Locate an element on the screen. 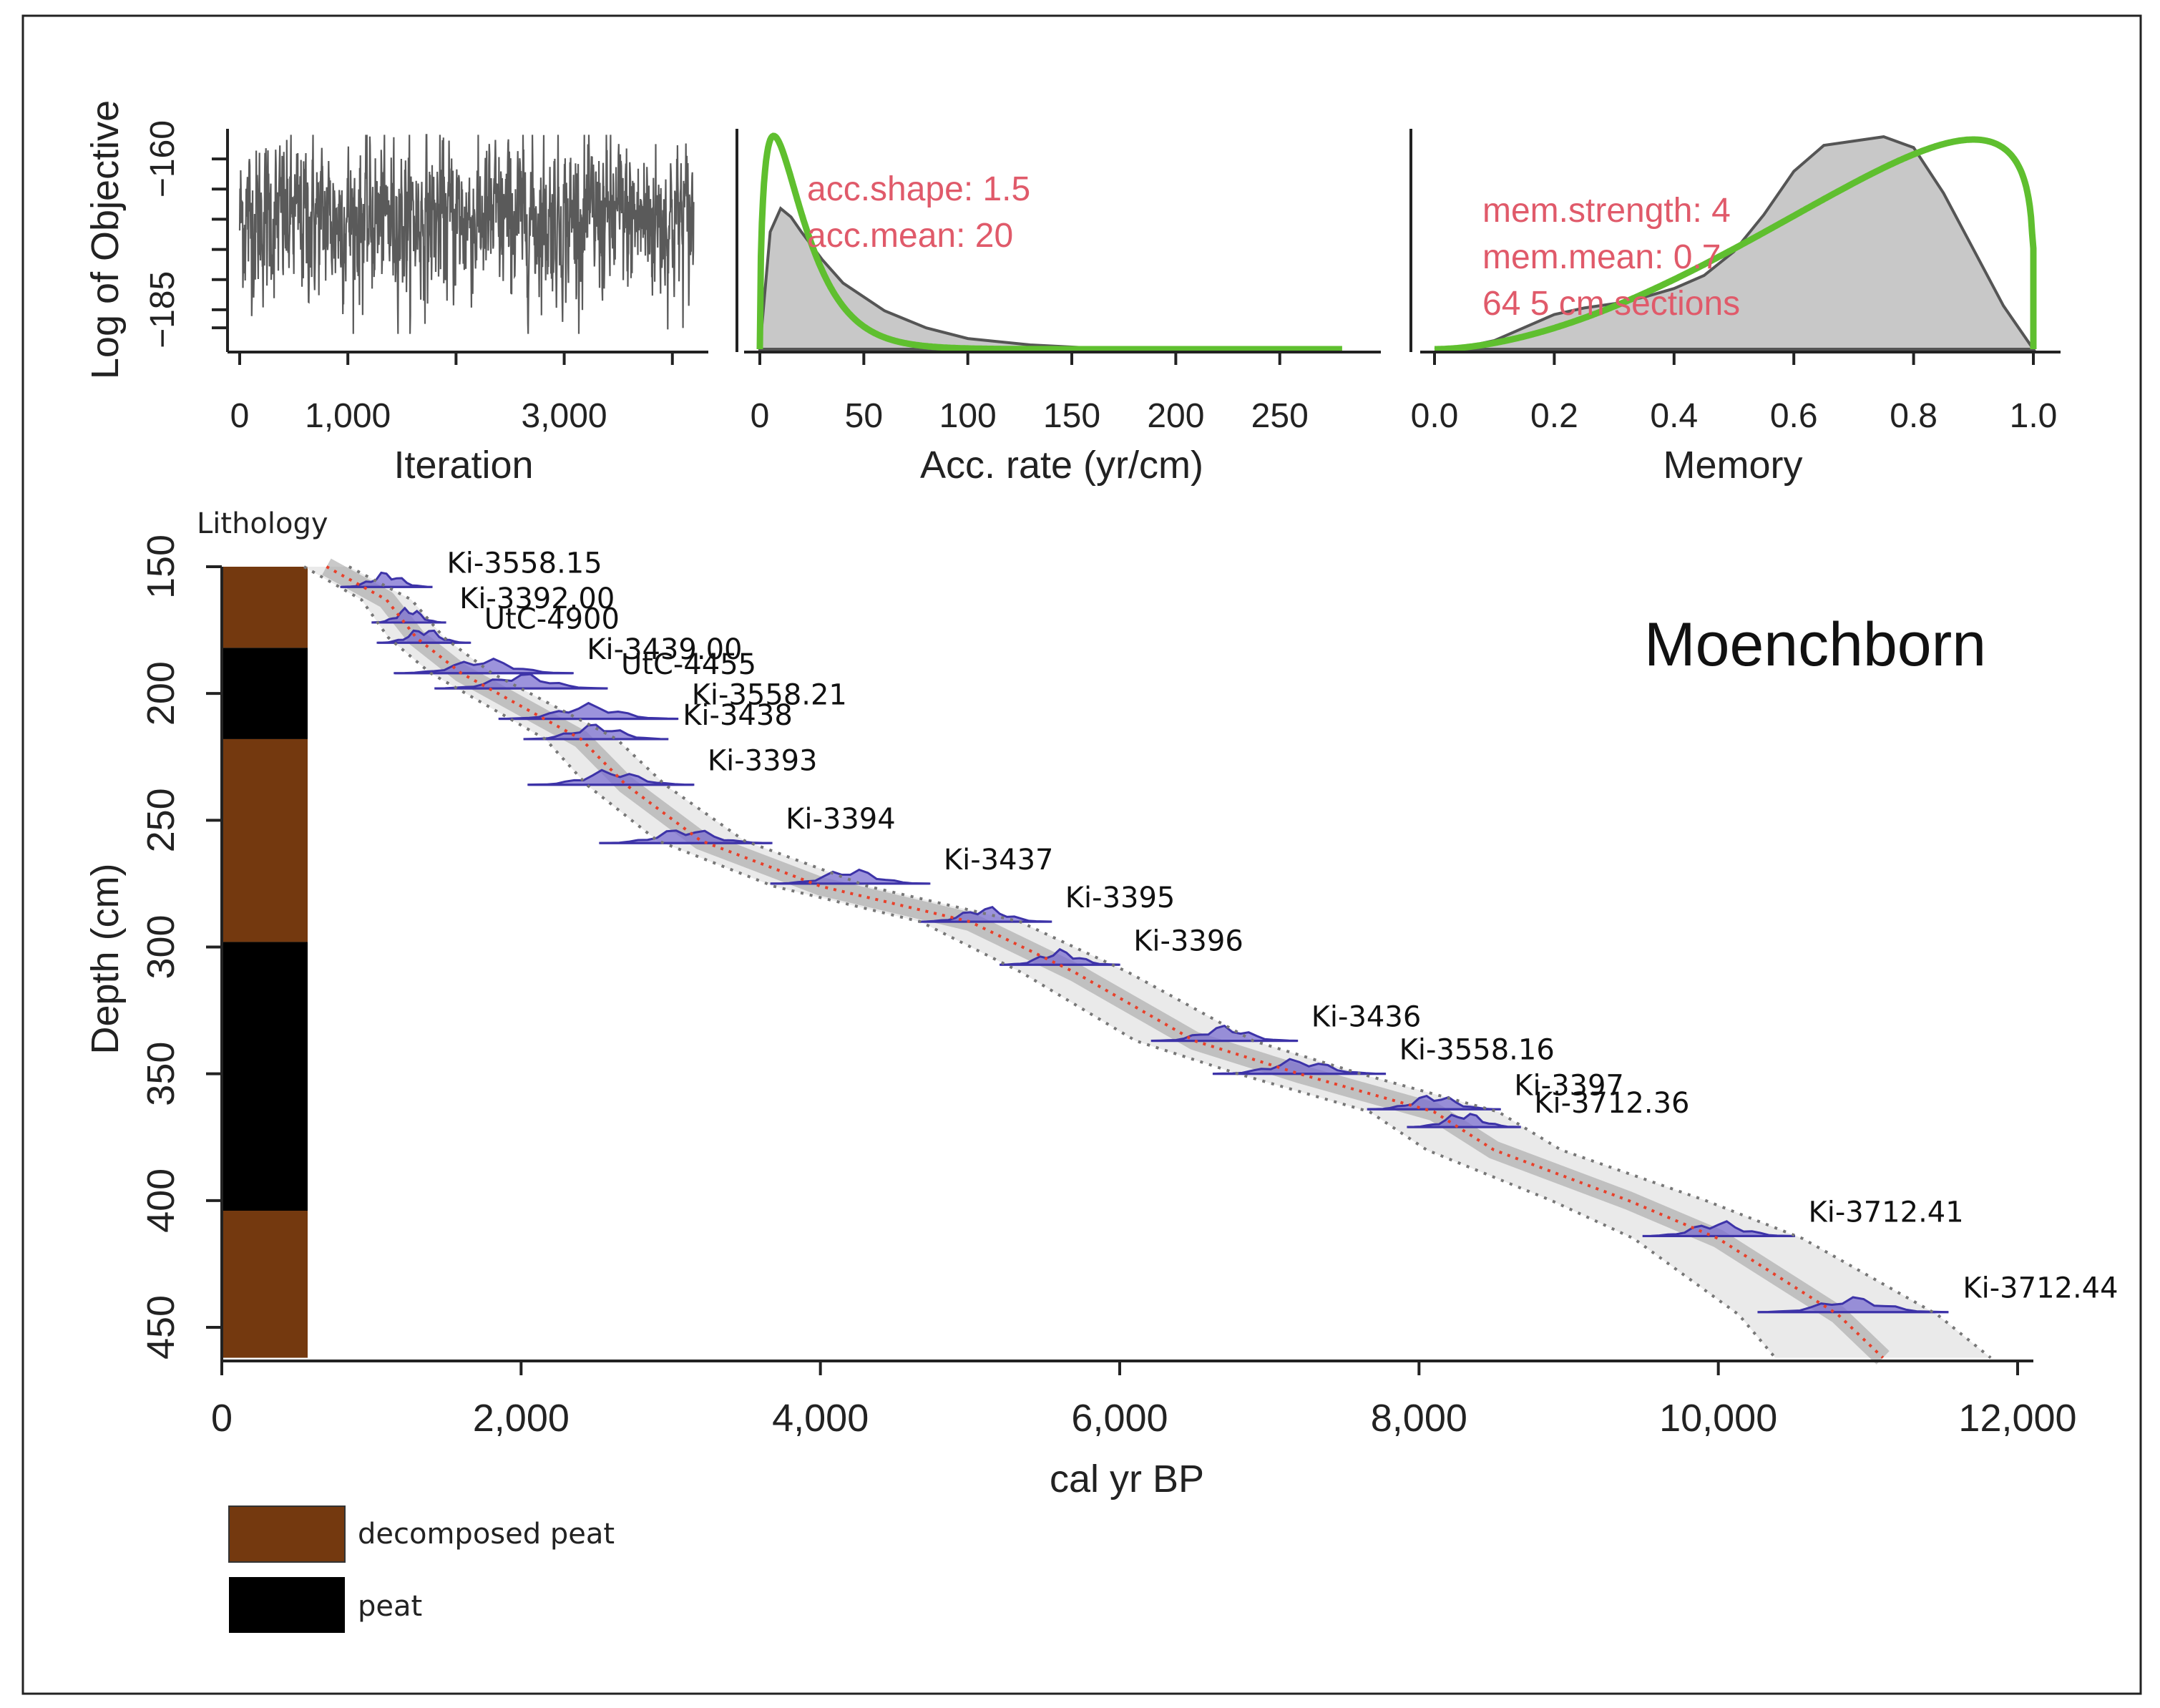 Image resolution: width=2160 pixels, height=1708 pixels. accumulation-axes: 0 50 100 150 200 250 is located at coordinates (1058, 282).